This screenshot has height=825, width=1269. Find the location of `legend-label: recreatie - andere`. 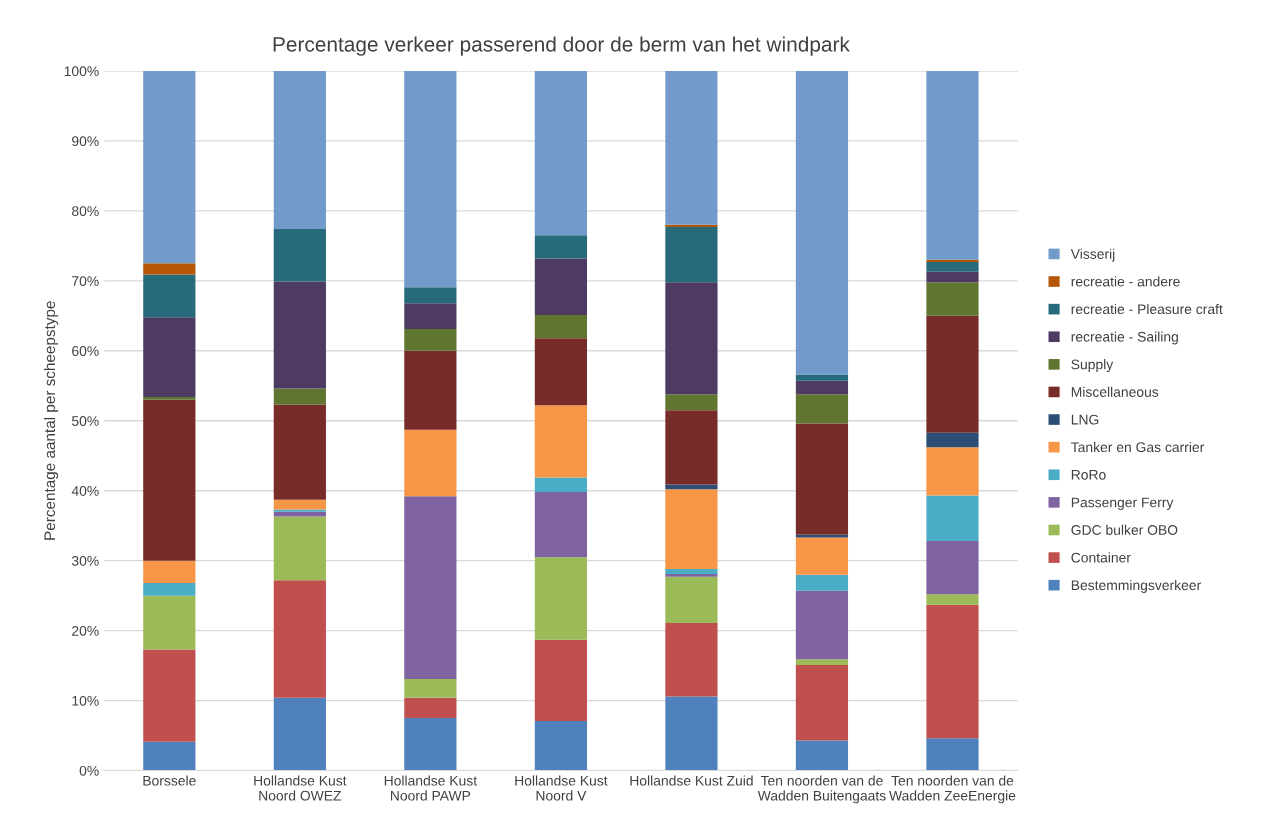

legend-label: recreatie - andere is located at coordinates (1125, 281).